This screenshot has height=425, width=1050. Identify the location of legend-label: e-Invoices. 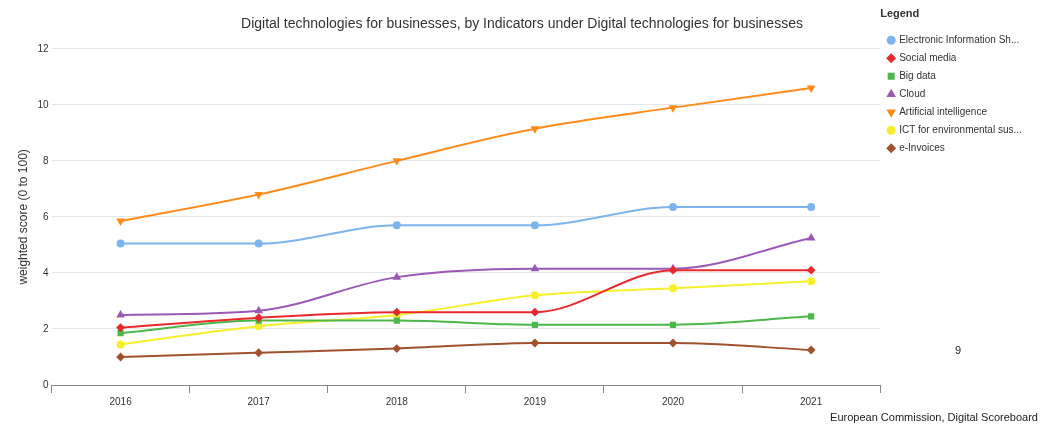
(922, 147).